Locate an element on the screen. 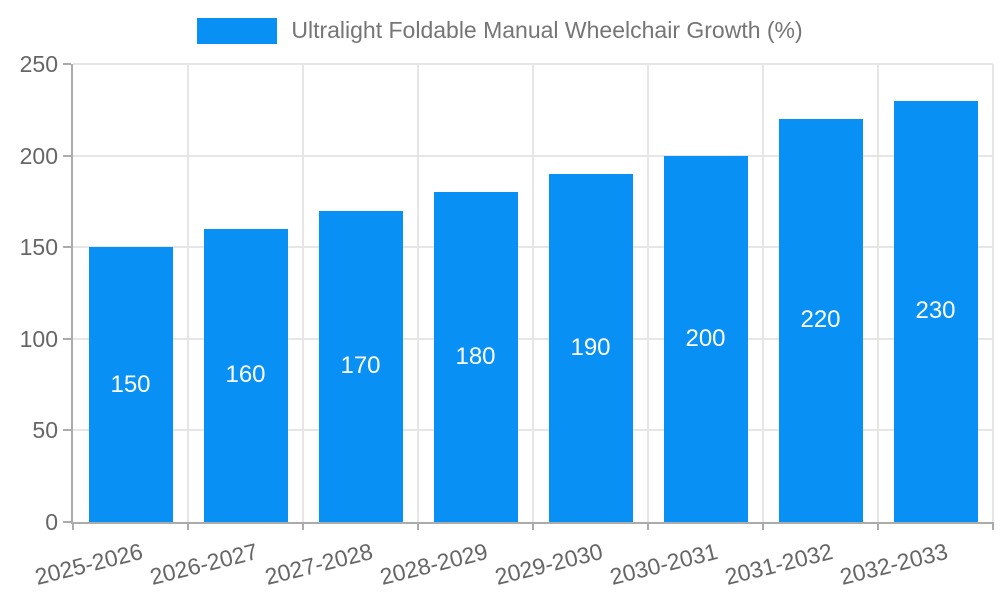  y-tick-label: 50 is located at coordinates (45, 430).